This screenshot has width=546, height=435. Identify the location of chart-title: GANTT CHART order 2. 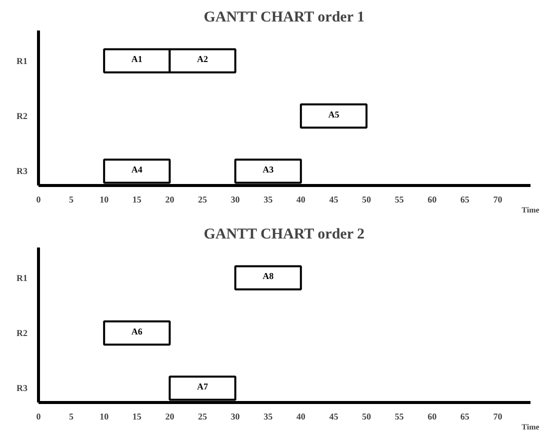
(284, 234).